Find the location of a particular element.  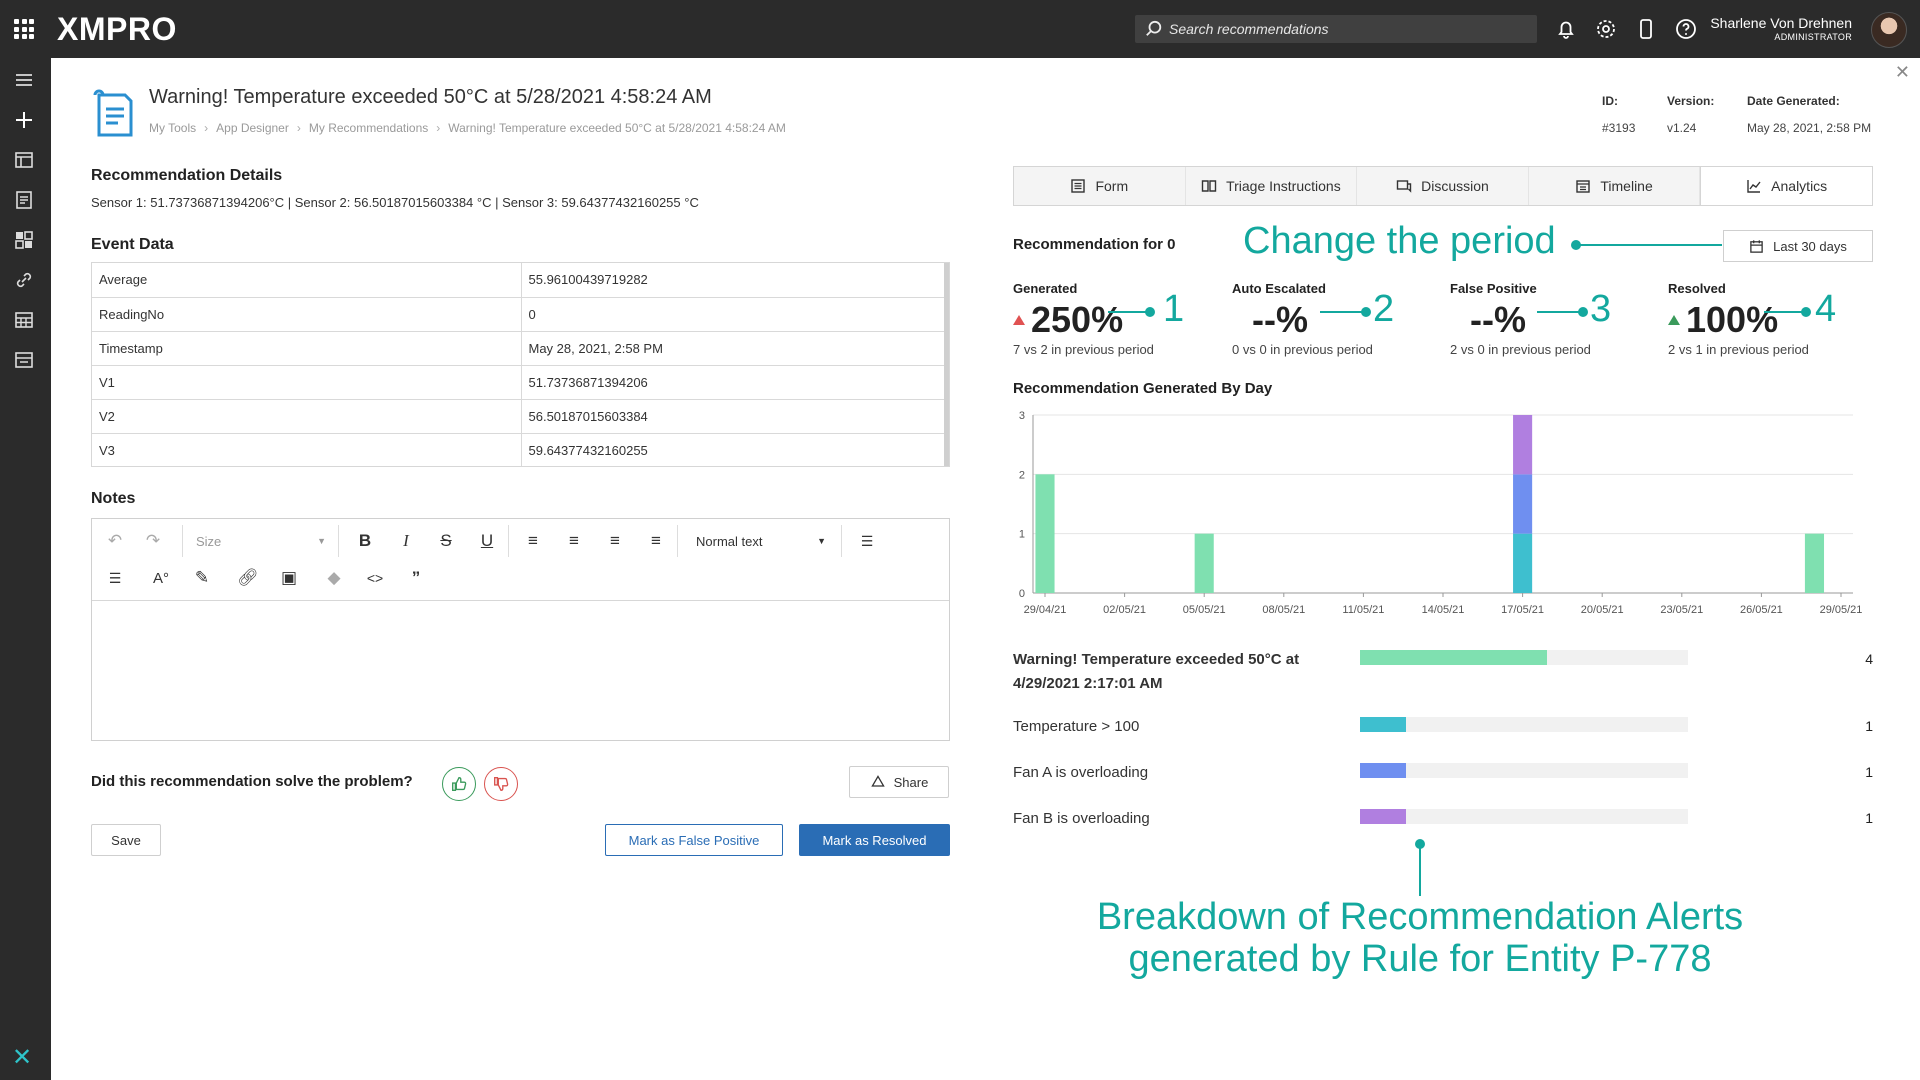

font-size-select: Size ▼ is located at coordinates (261, 541).